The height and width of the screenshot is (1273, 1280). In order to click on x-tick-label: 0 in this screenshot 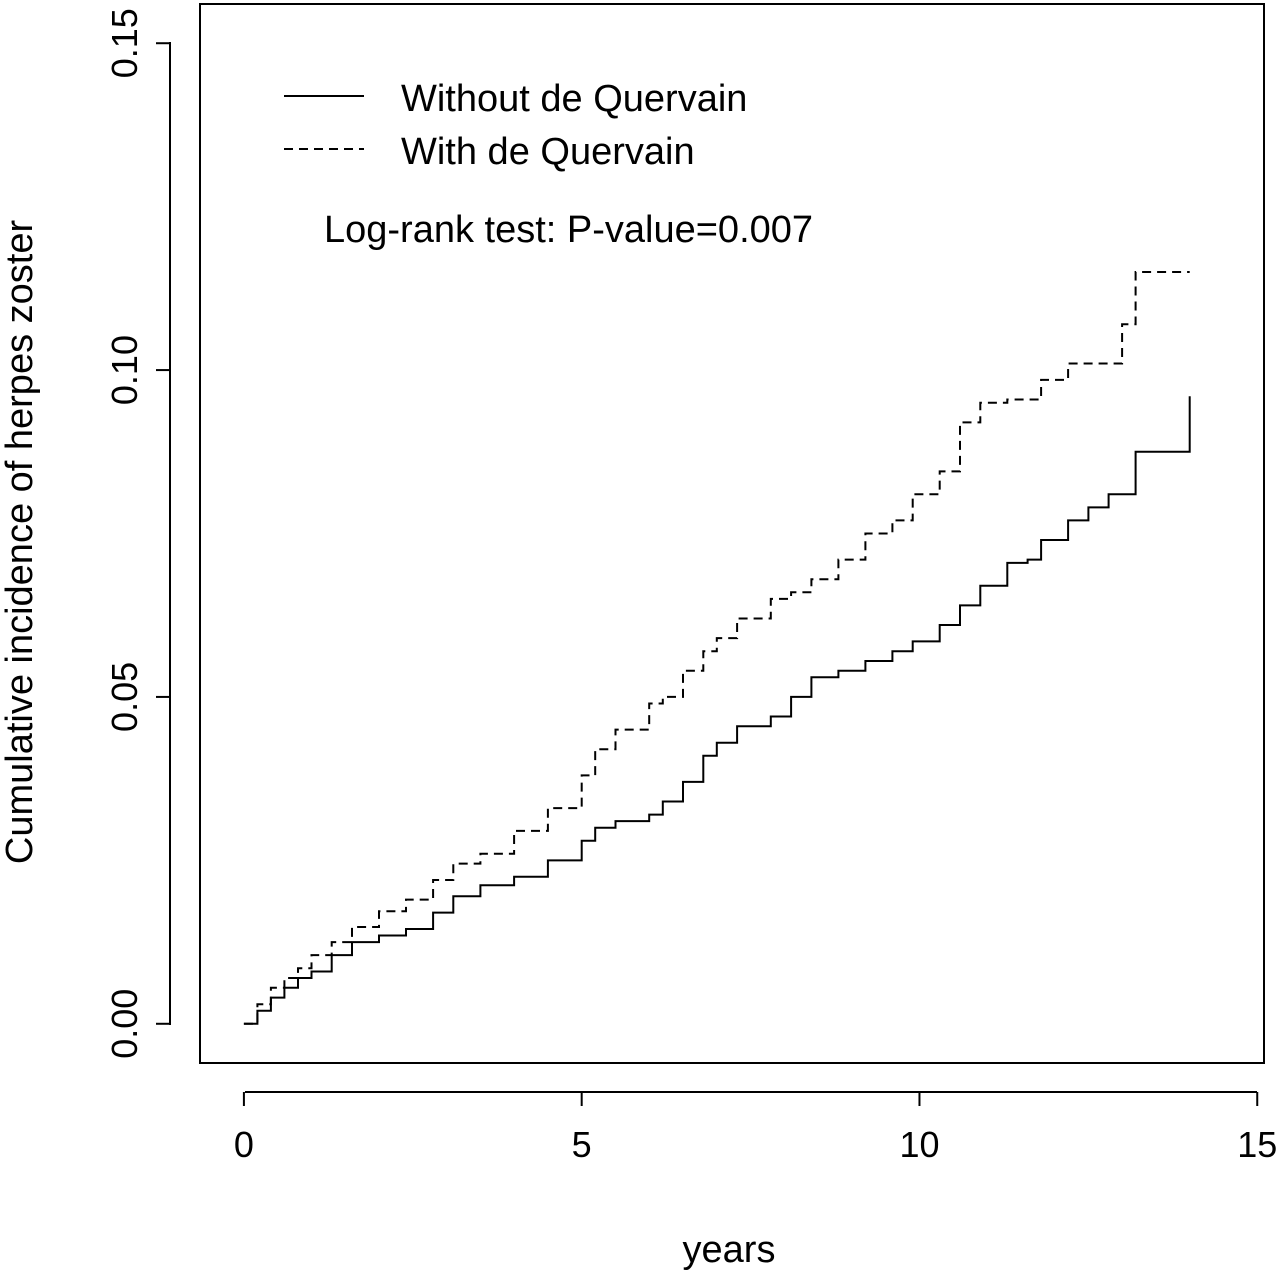, I will do `click(244, 1144)`.